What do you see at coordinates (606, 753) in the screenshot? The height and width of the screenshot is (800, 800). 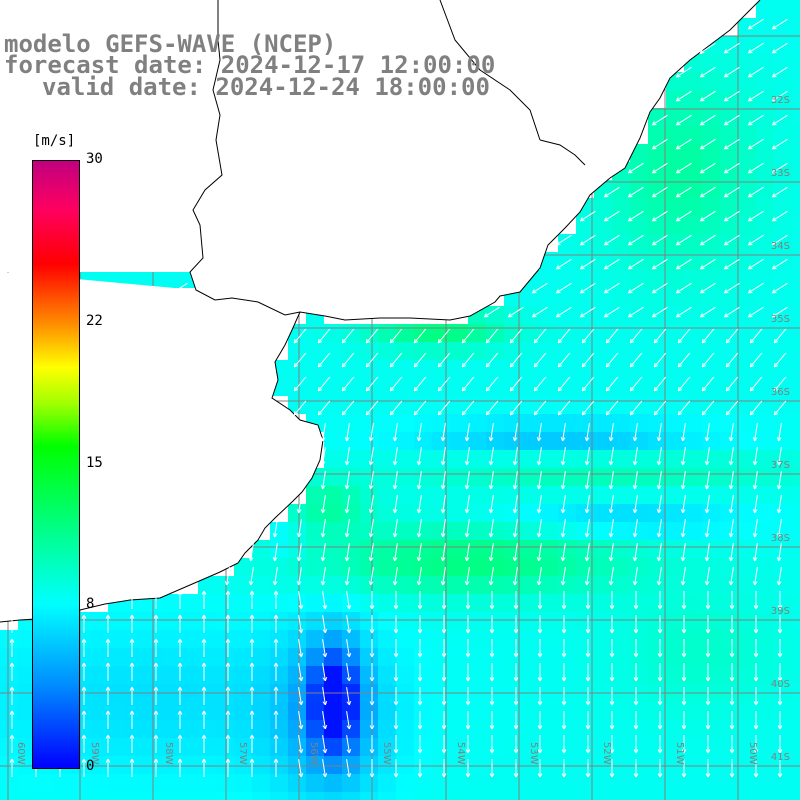 I see `lon-label: 52W` at bounding box center [606, 753].